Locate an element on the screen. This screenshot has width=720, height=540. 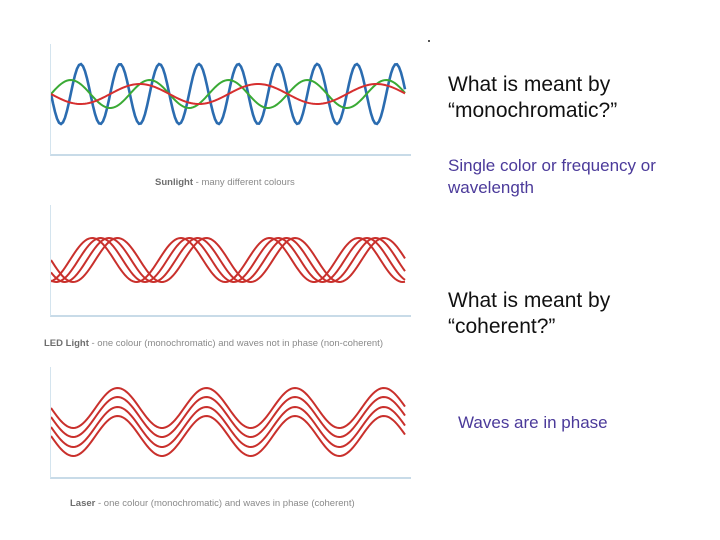
answer-monochromatic-line1: Single color or frequency or is located at coordinates (552, 165).